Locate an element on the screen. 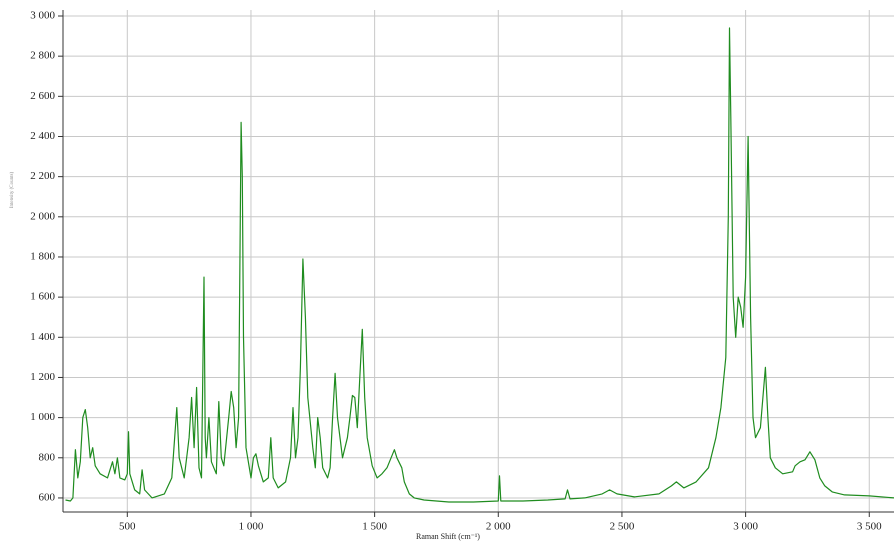  y-tick-label: 2 800 is located at coordinates (42, 56).